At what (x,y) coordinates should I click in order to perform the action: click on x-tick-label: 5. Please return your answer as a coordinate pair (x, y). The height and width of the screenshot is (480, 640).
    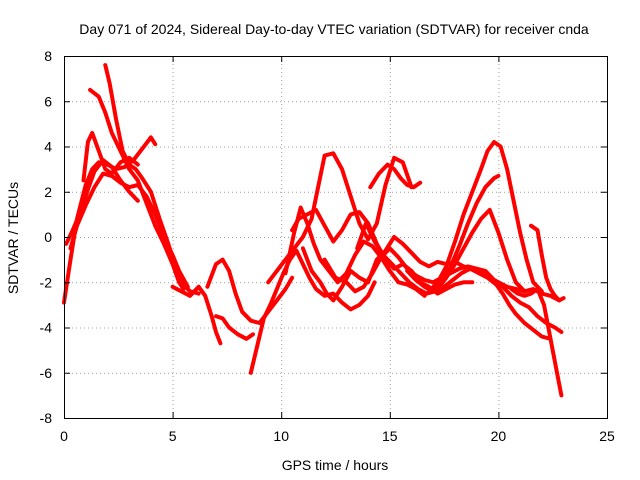
    Looking at the image, I should click on (173, 436).